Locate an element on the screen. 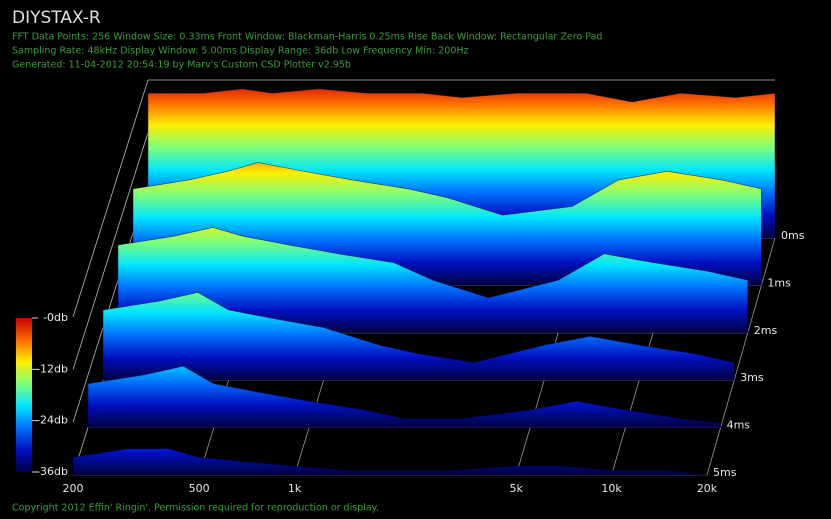  y-tick-label: 1ms is located at coordinates (779, 282).